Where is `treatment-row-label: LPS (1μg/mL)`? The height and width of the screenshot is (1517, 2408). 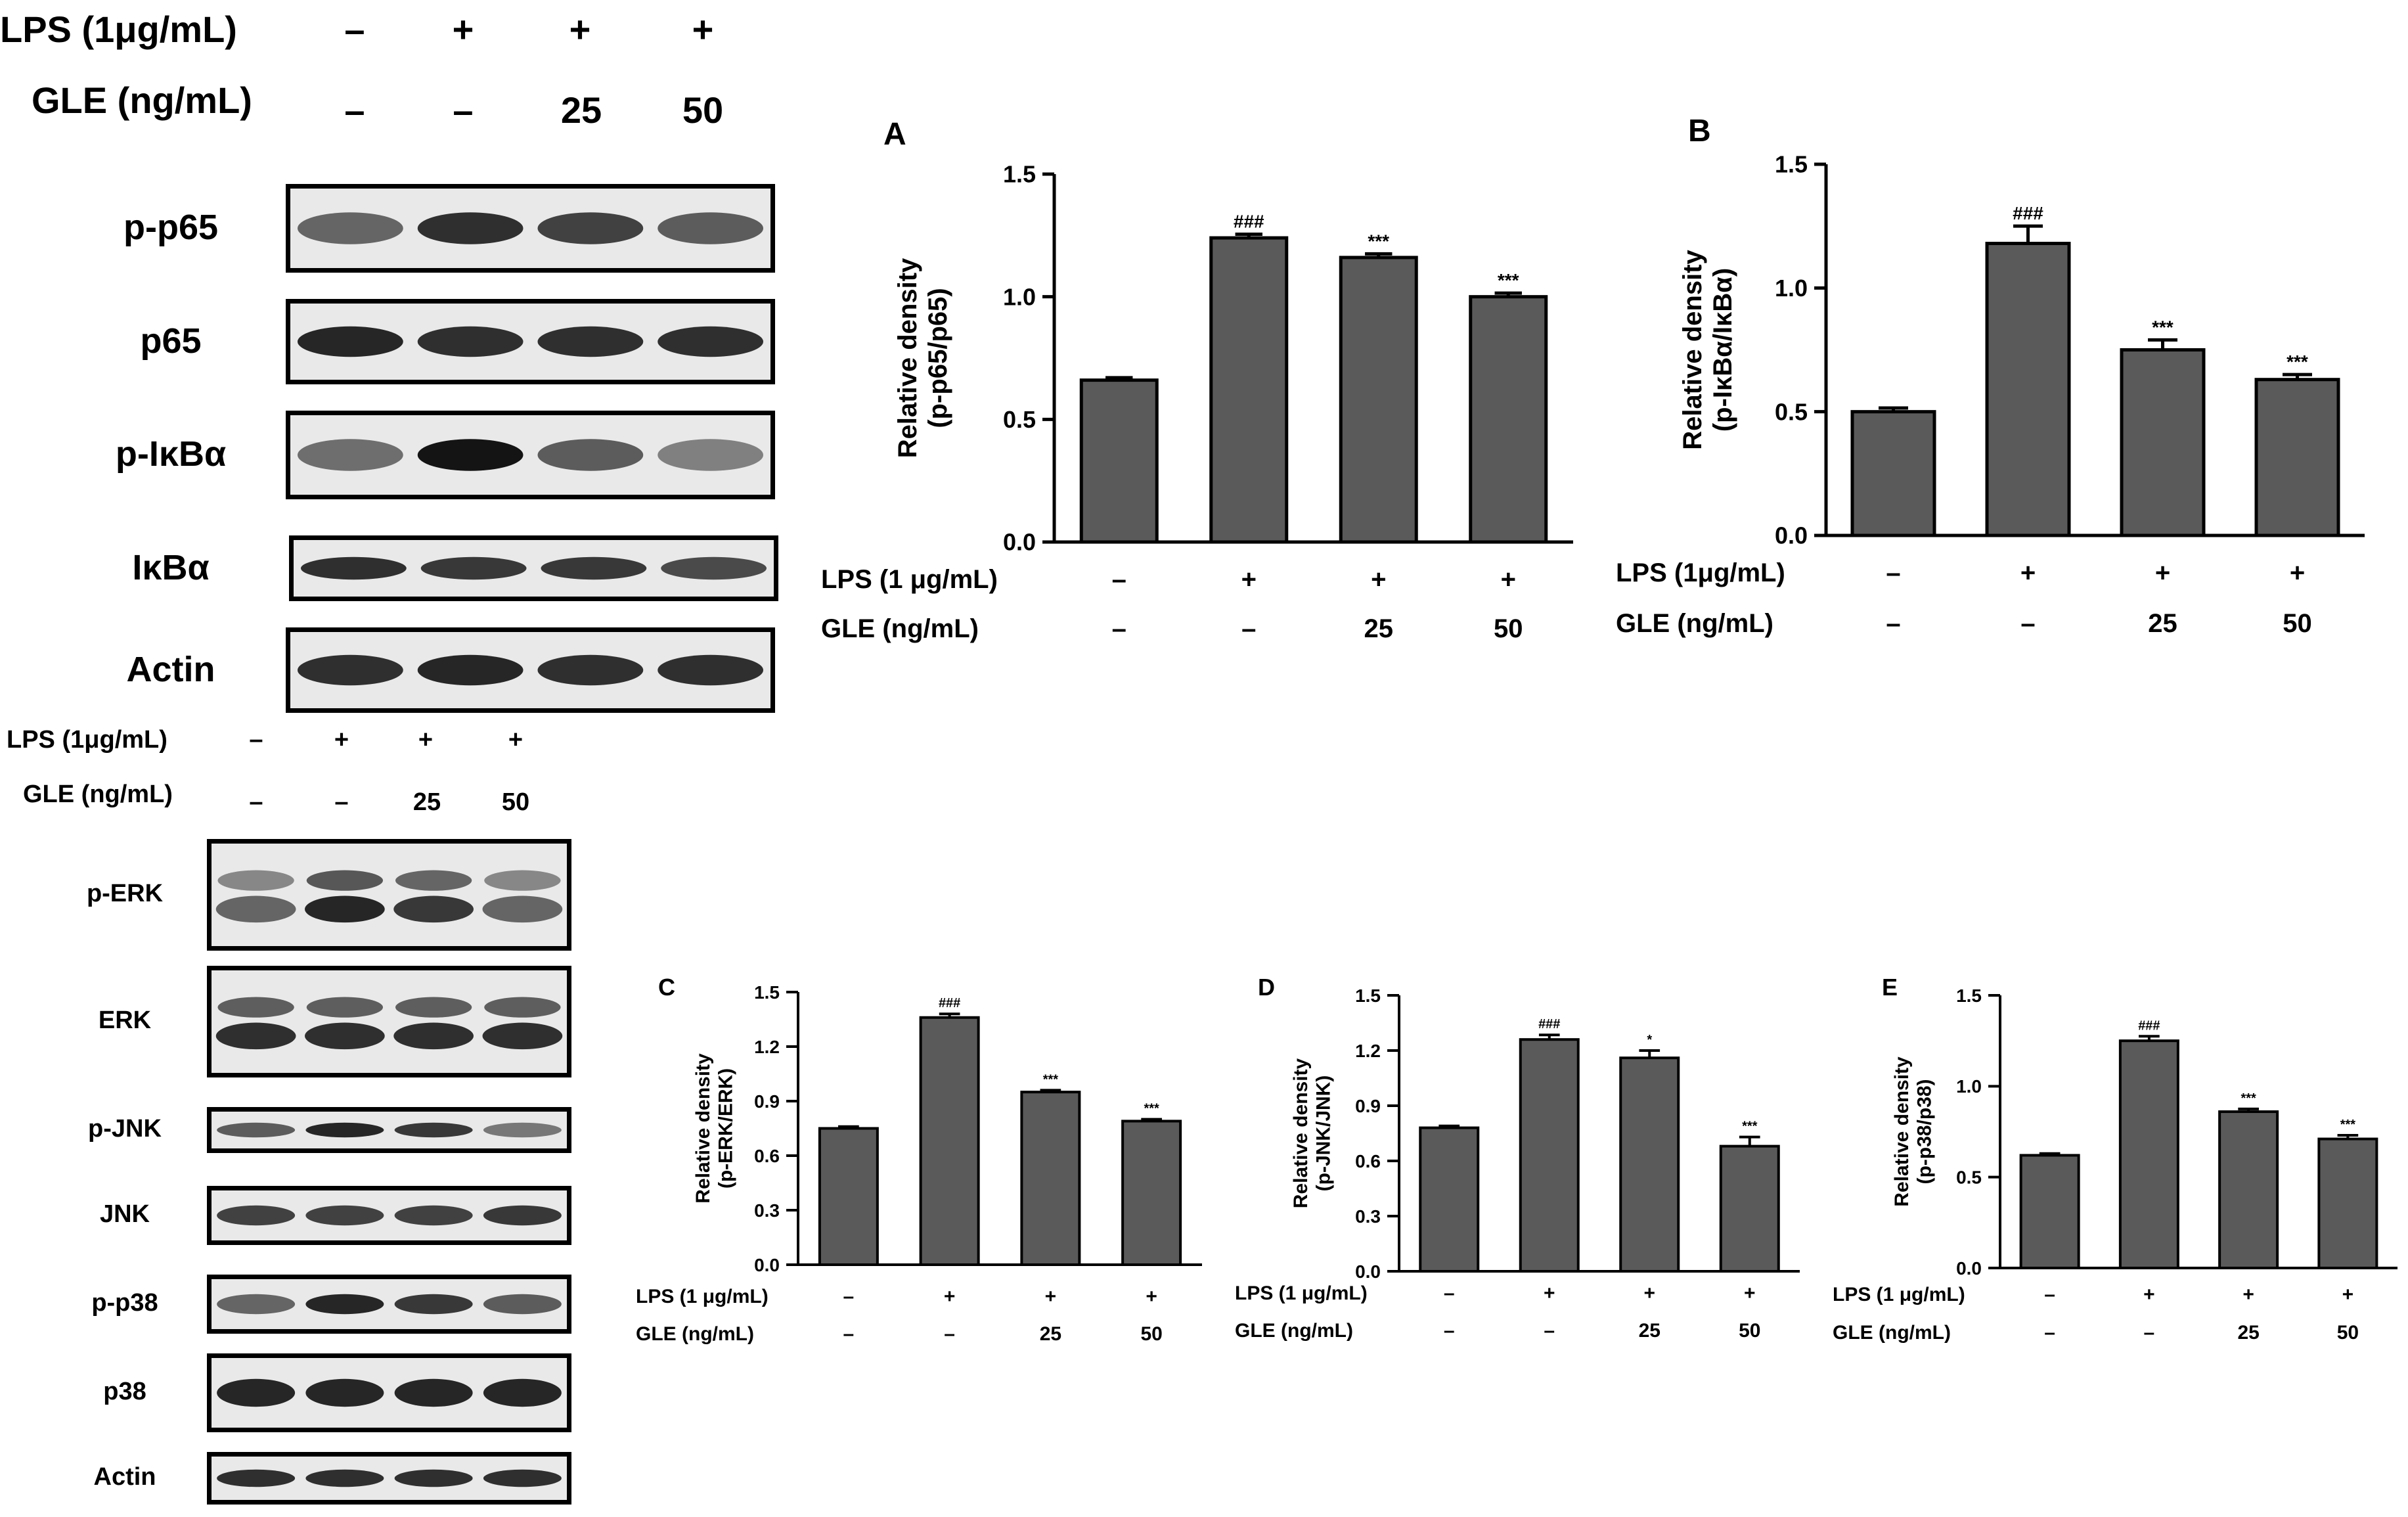 treatment-row-label: LPS (1μg/mL) is located at coordinates (1700, 572).